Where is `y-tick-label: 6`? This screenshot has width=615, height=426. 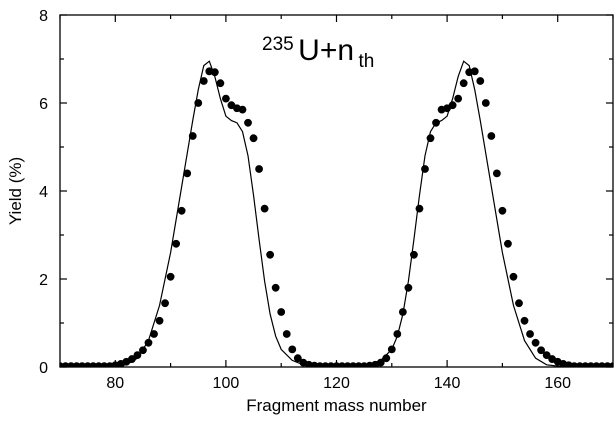
y-tick-label: 6 is located at coordinates (43, 104).